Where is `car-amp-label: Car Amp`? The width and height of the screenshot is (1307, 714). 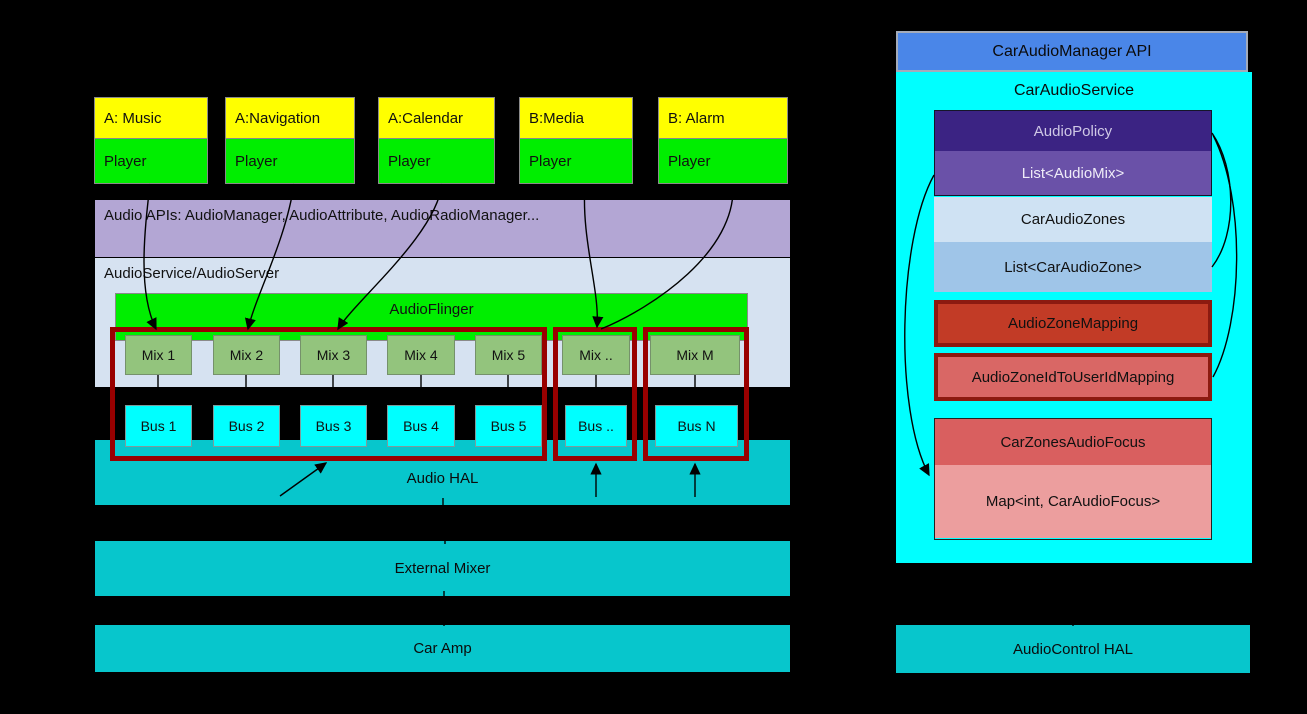
car-amp-label: Car Amp is located at coordinates (442, 648).